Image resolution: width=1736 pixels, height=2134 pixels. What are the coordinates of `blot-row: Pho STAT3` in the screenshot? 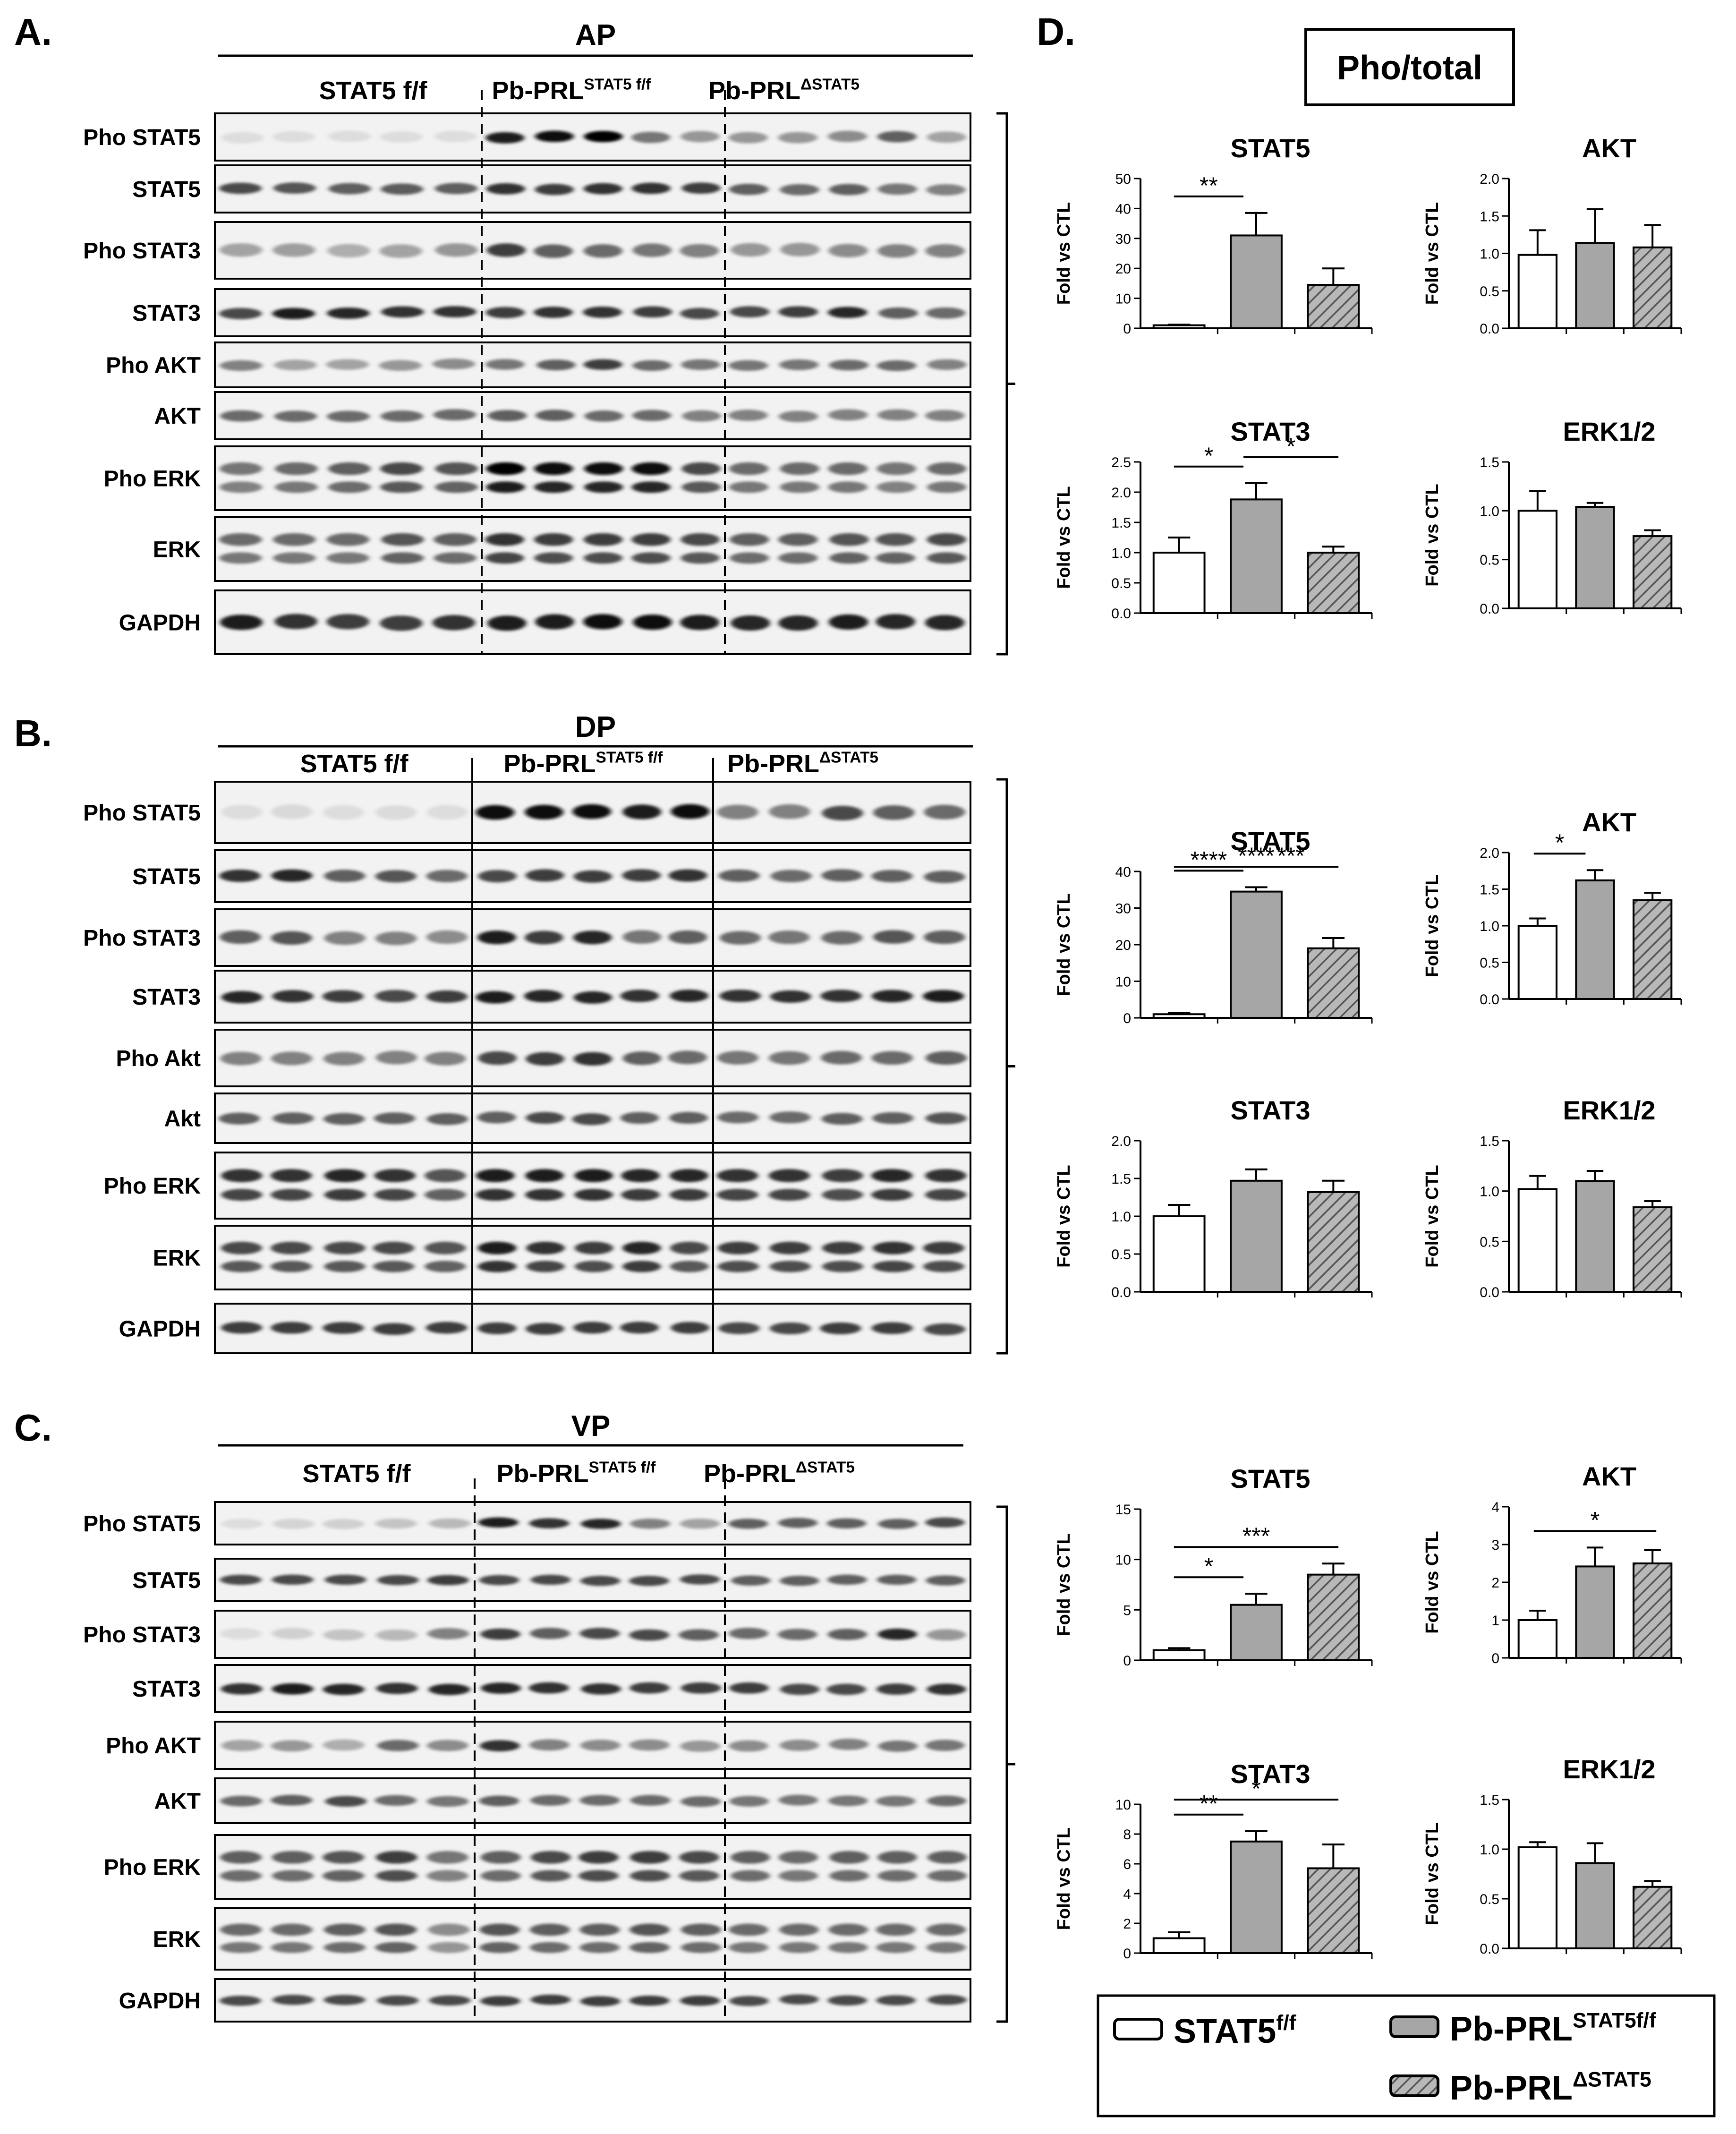 It's located at (527, 250).